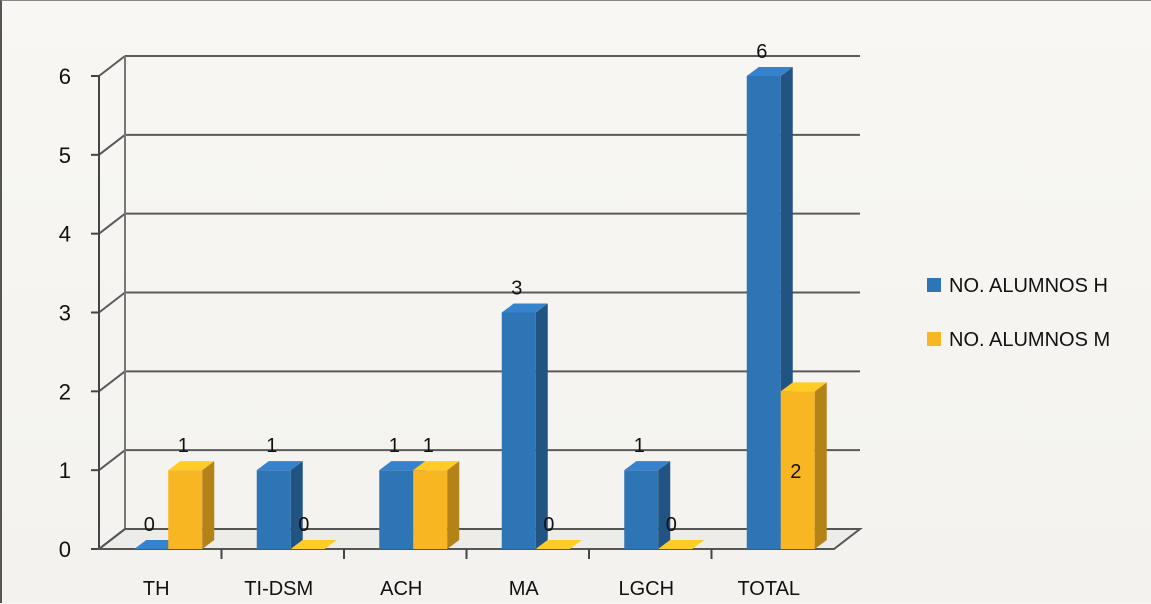  I want to click on data-label: 2, so click(795, 472).